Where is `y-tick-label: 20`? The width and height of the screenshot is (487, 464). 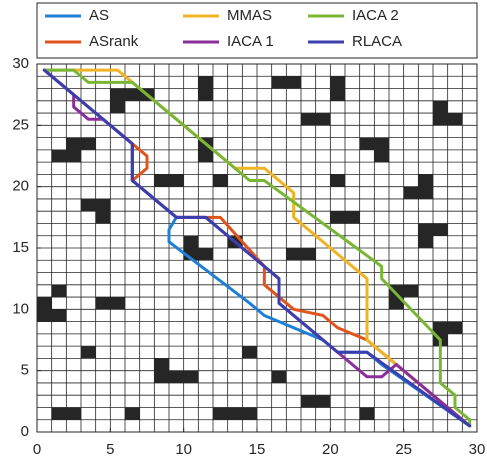
y-tick-label: 20 is located at coordinates (20, 186).